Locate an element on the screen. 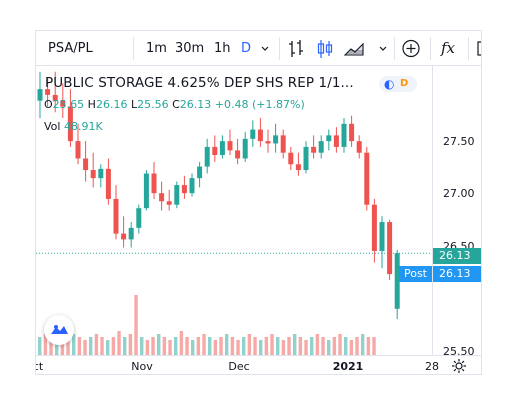  post-market-label: Post is located at coordinates (415, 274).